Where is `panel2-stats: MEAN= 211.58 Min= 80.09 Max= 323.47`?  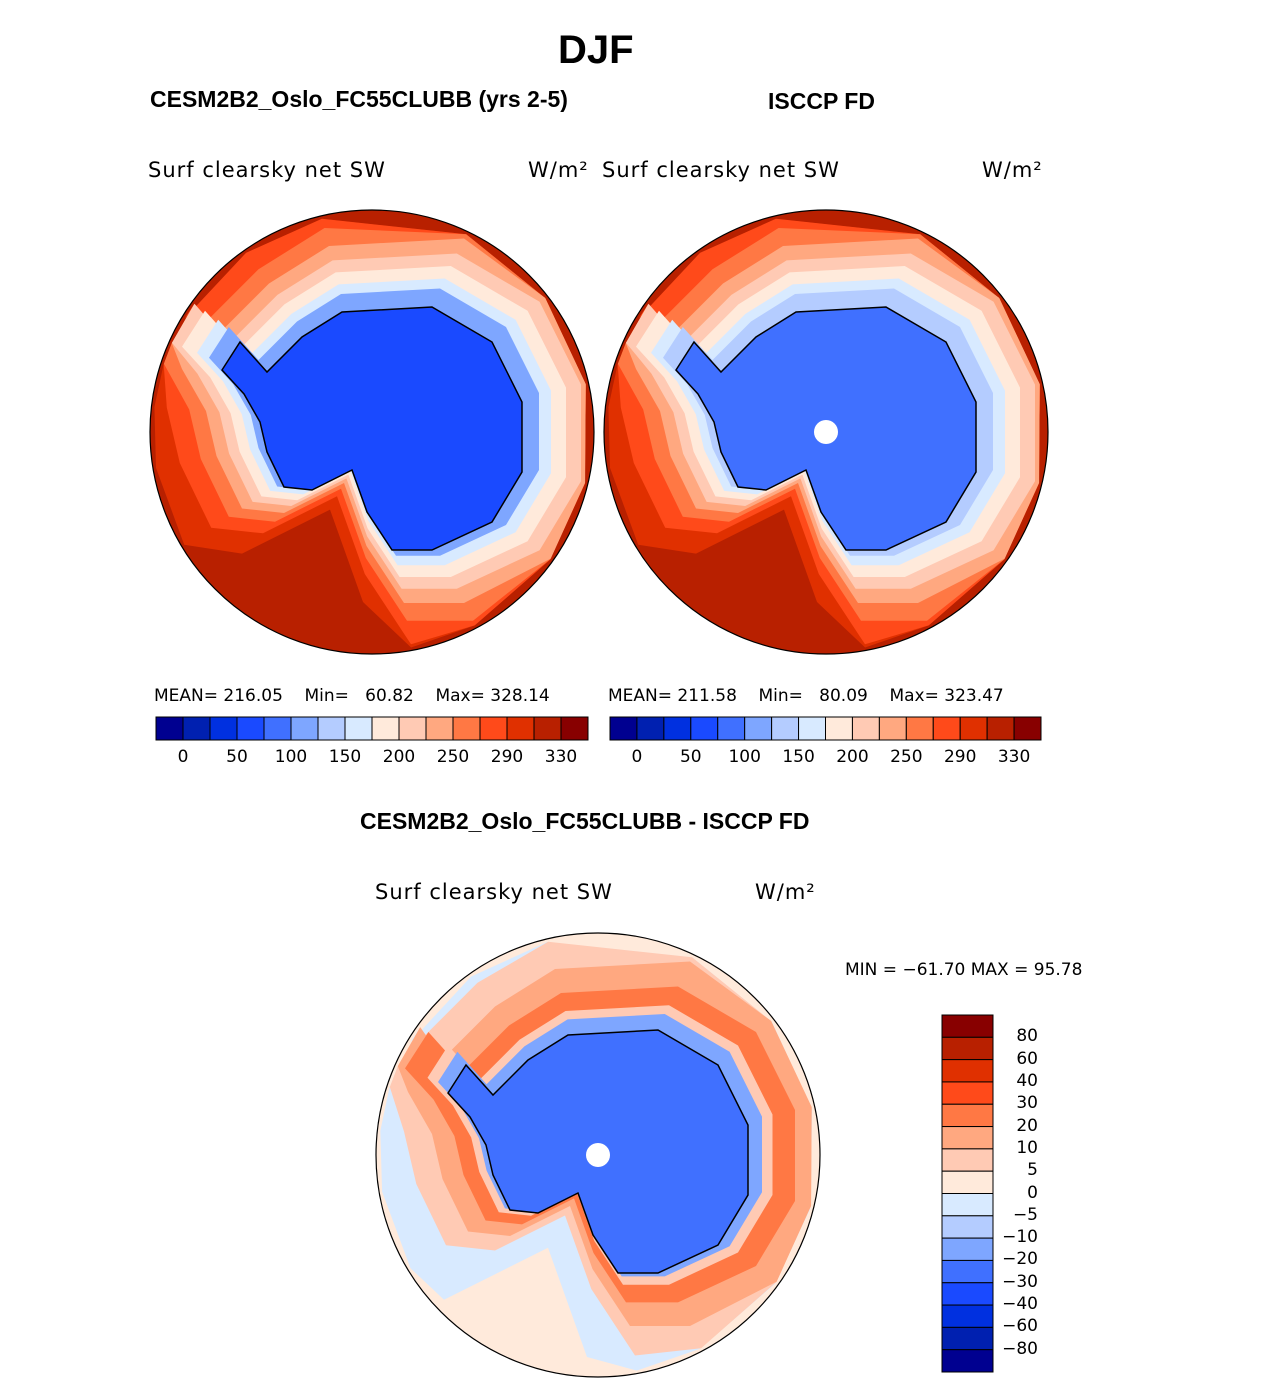 panel2-stats: MEAN= 211.58 Min= 80.09 Max= 323.47 is located at coordinates (806, 696).